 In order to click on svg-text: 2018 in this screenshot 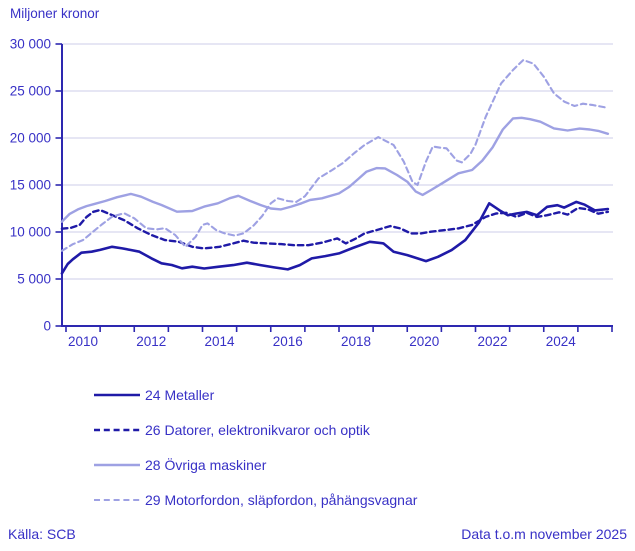, I will do `click(356, 341)`.